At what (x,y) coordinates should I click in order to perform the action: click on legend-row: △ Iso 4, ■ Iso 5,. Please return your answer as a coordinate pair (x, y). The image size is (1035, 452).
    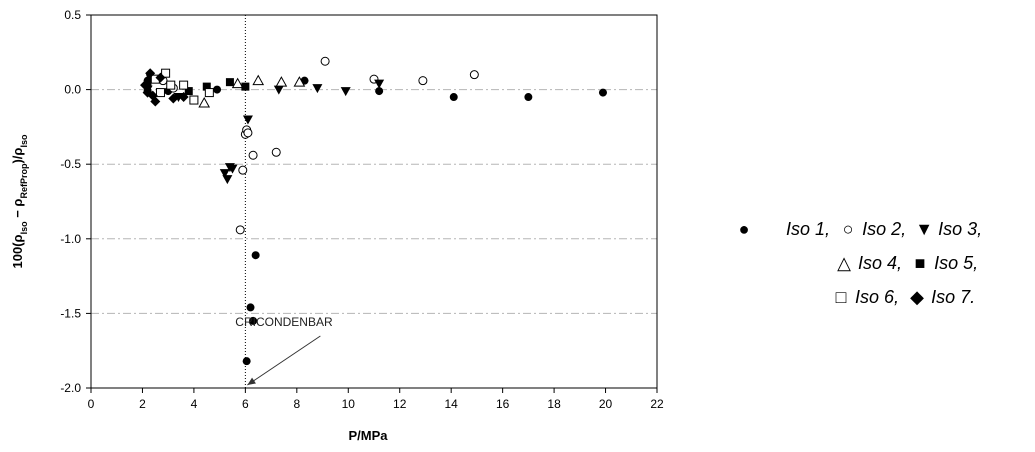
    Looking at the image, I should click on (882, 263).